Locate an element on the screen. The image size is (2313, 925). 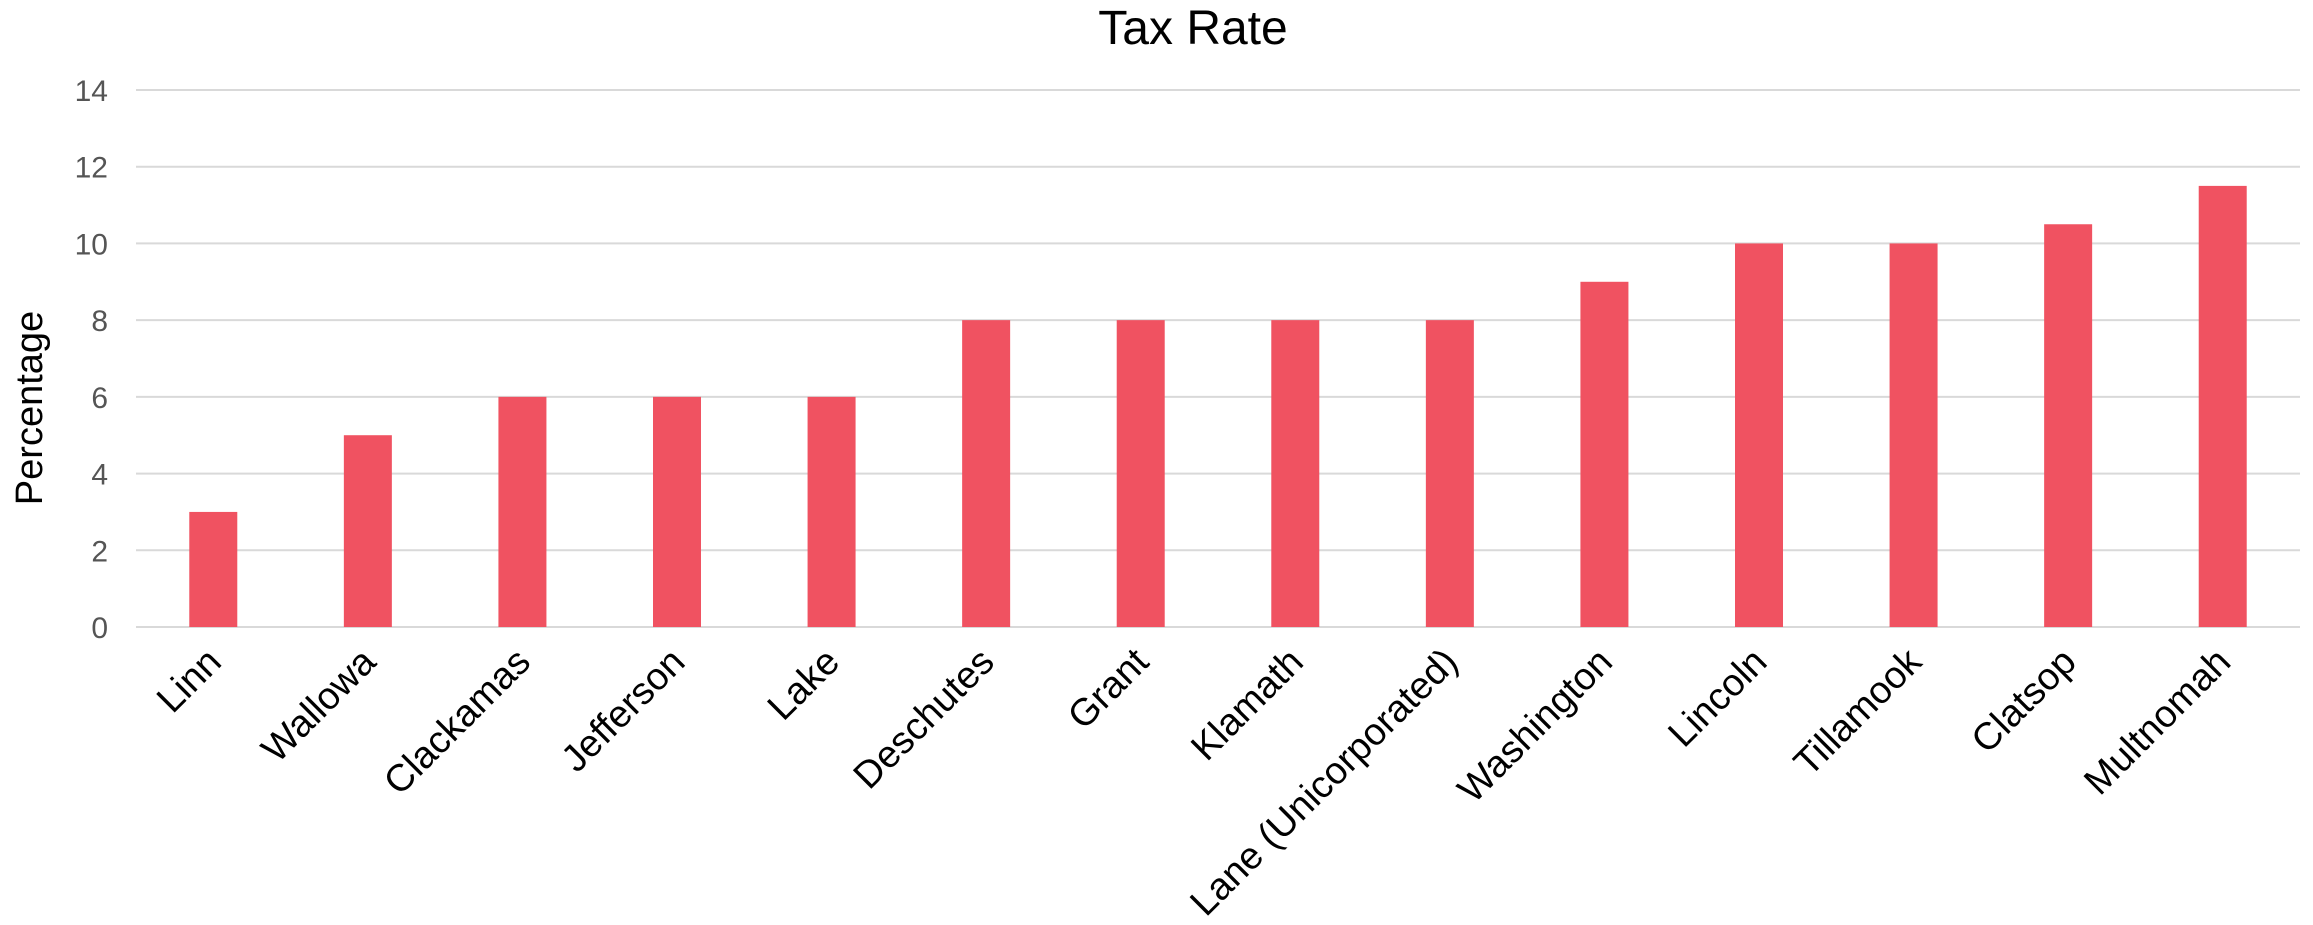
y-tick-label: 12 is located at coordinates (91, 168).